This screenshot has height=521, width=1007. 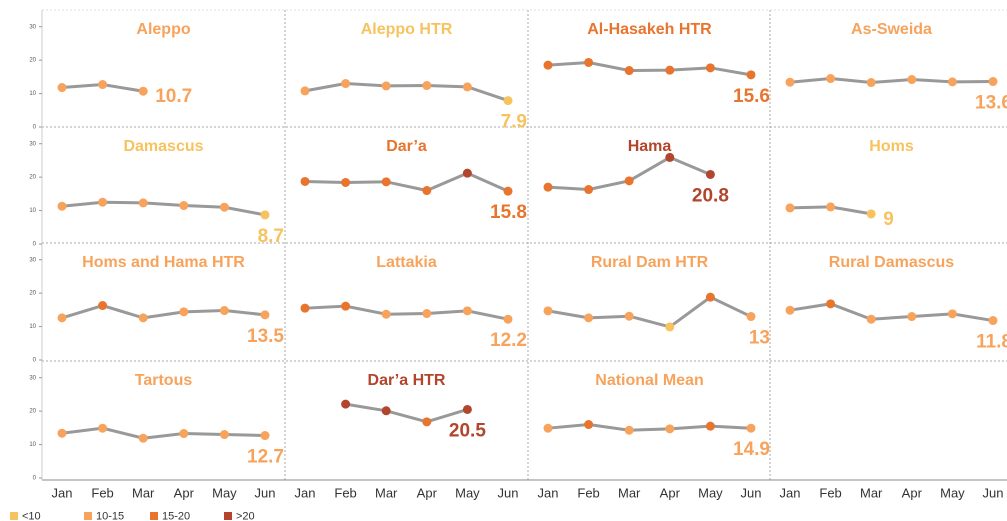 What do you see at coordinates (265, 457) in the screenshot?
I see `value-label: 12.7` at bounding box center [265, 457].